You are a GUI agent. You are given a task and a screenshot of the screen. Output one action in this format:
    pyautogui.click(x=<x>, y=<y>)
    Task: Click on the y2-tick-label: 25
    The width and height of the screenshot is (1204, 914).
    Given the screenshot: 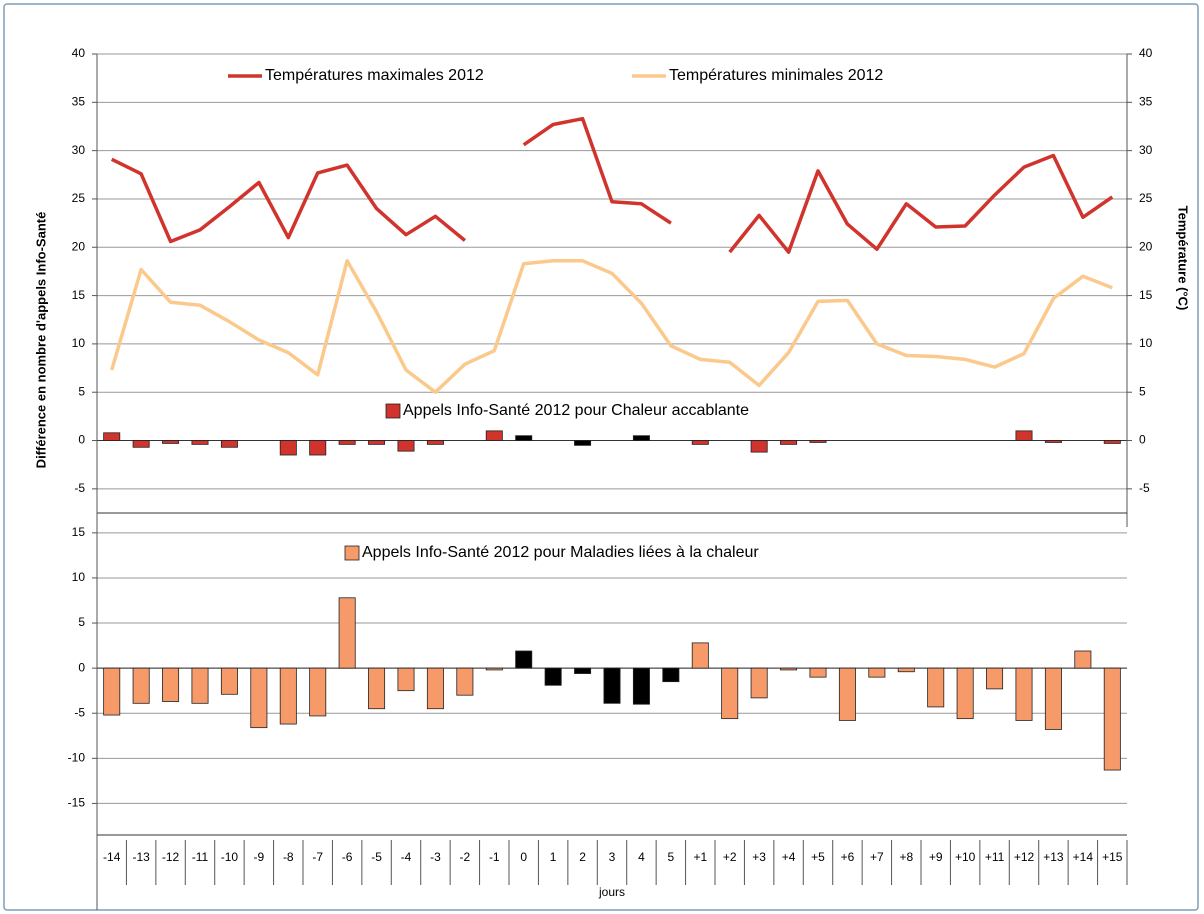 What is the action you would take?
    pyautogui.click(x=1146, y=198)
    